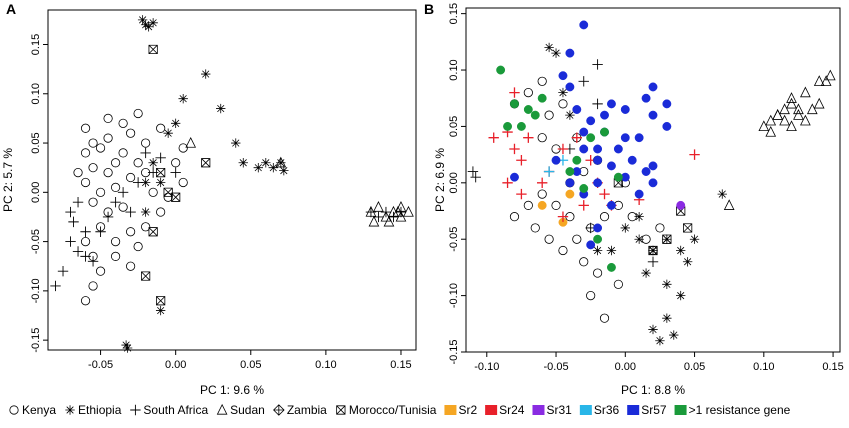 The height and width of the screenshot is (428, 849). What do you see at coordinates (549, 171) in the screenshot?
I see `point-sr36` at bounding box center [549, 171].